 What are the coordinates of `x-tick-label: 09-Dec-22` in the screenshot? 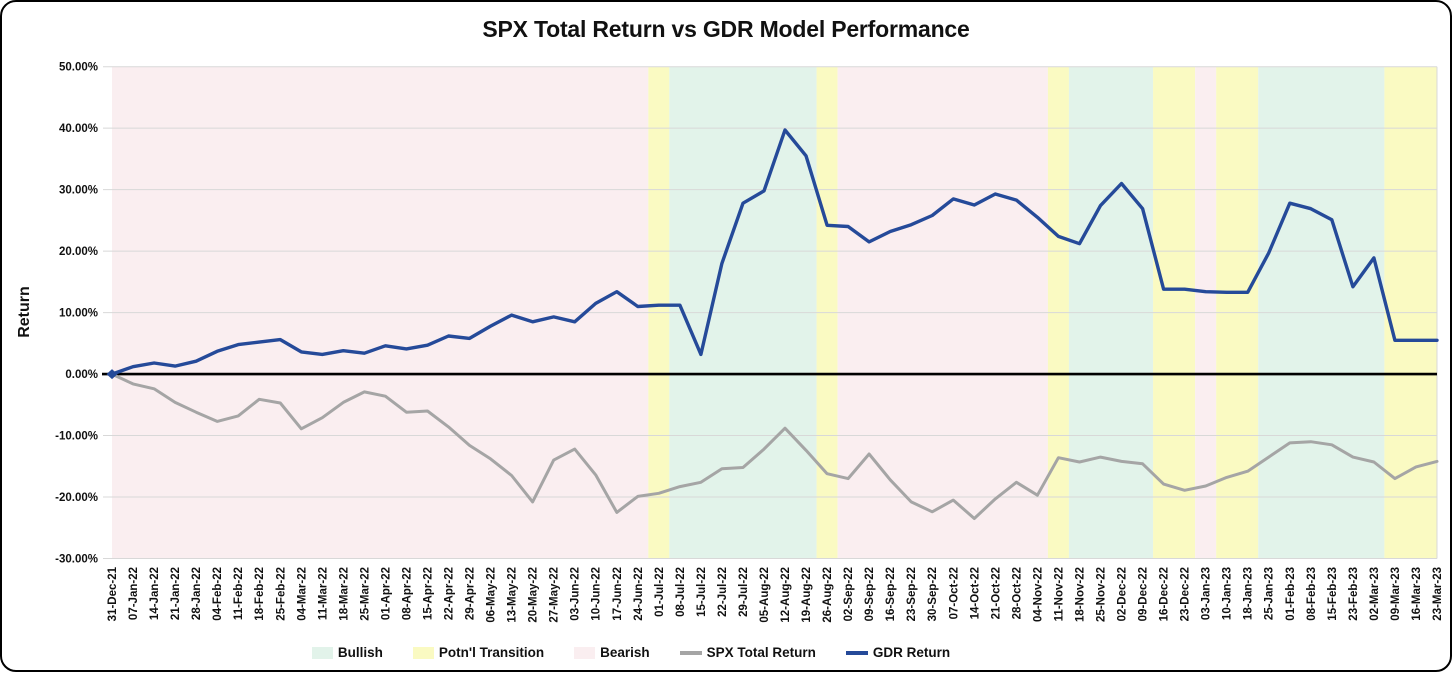 It's located at (1144, 594).